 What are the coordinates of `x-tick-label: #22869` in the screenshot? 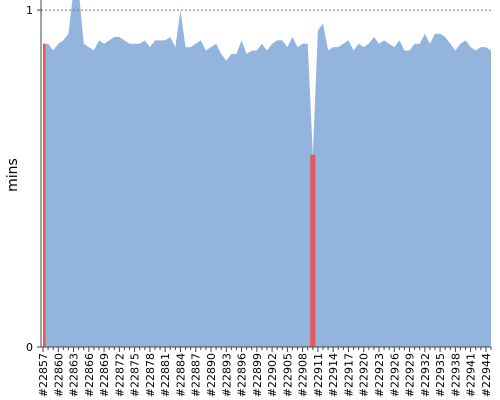 It's located at (104, 375).